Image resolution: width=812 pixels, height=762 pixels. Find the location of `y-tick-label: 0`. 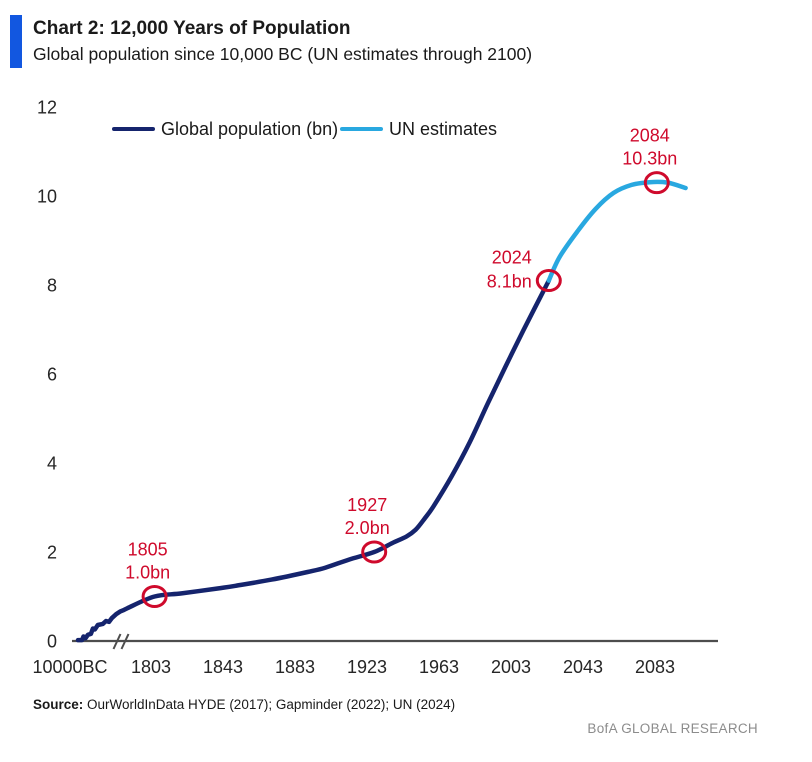

y-tick-label: 0 is located at coordinates (52, 642).